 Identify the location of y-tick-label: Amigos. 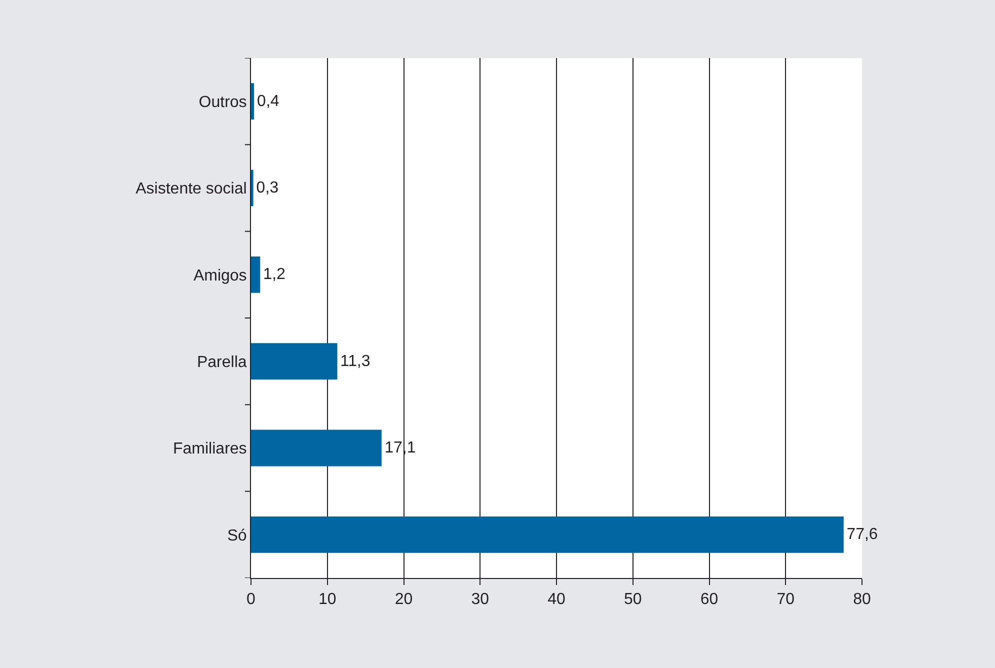
(220, 275).